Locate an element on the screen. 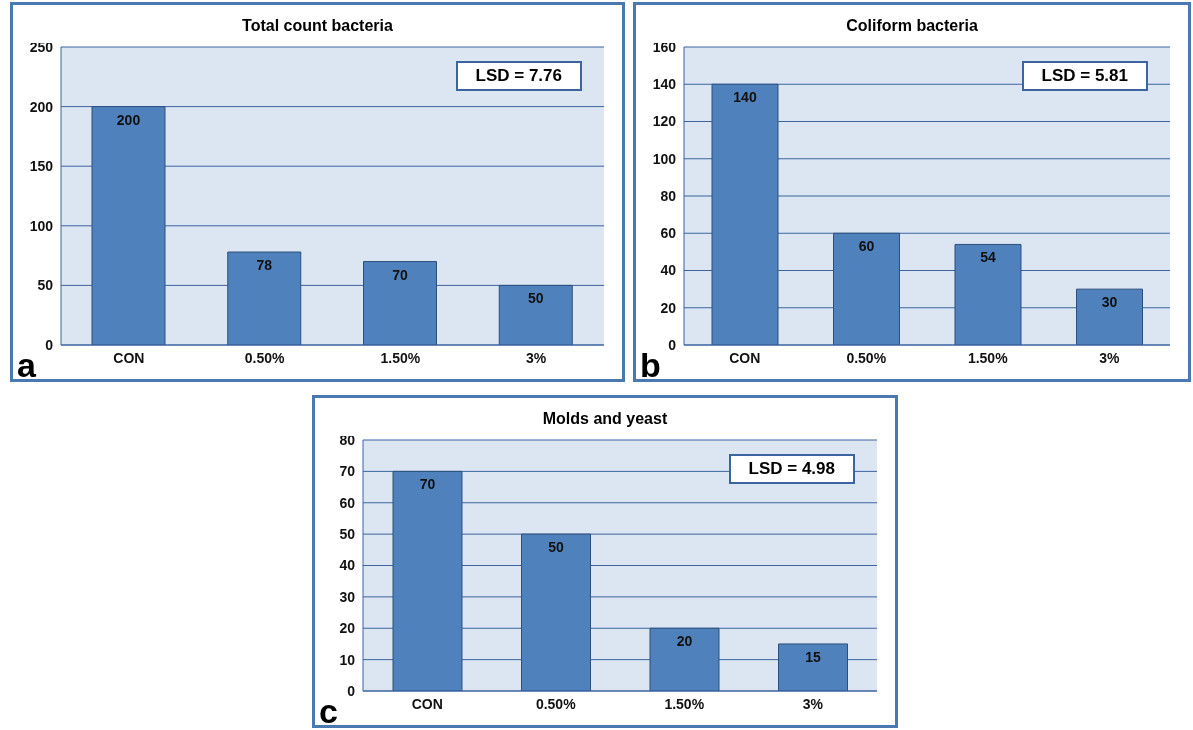 The width and height of the screenshot is (1193, 730). data-label: 20 is located at coordinates (684, 641).